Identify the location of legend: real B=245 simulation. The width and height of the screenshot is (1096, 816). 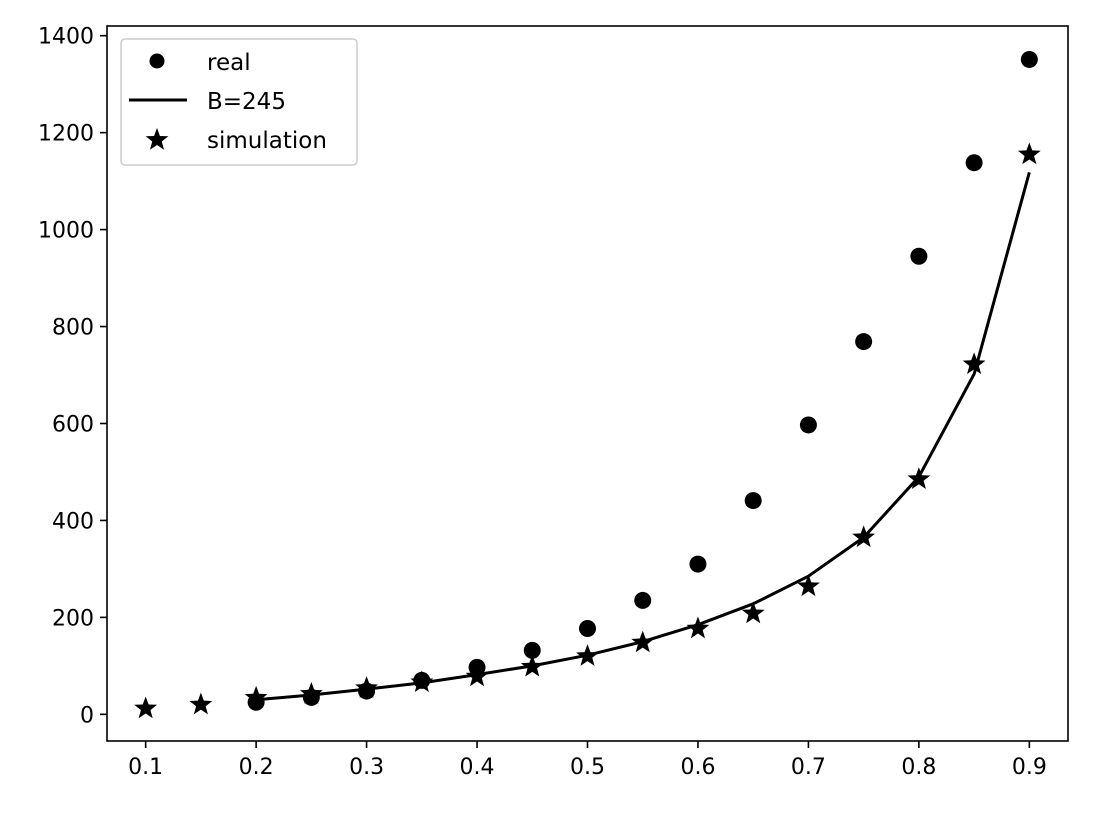
(239, 102).